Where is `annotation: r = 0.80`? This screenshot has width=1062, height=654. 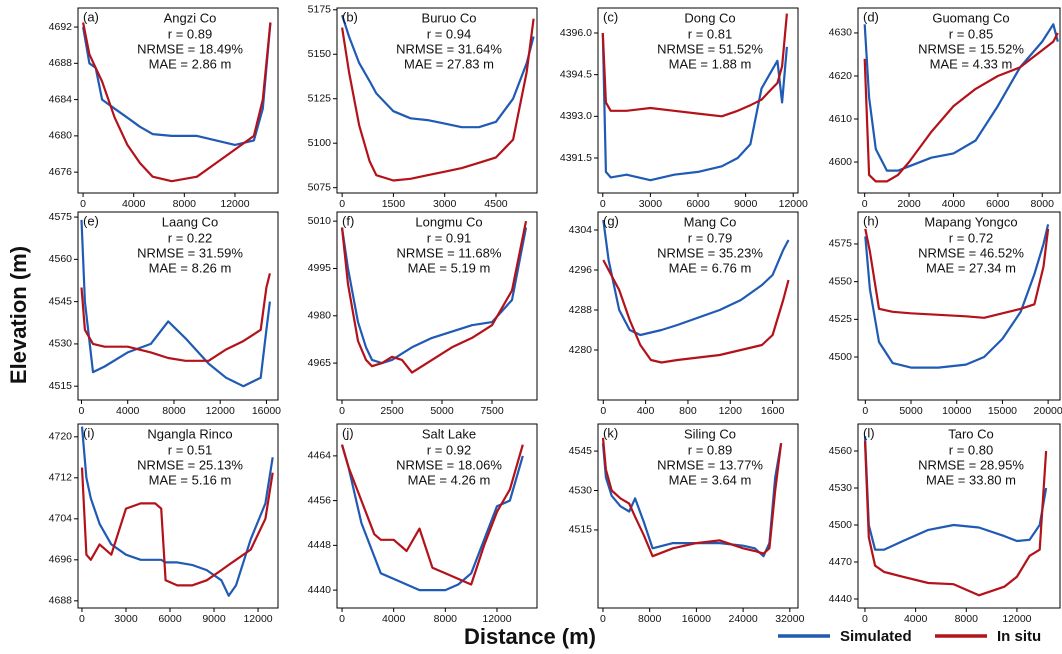
annotation: r = 0.80 is located at coordinates (971, 449).